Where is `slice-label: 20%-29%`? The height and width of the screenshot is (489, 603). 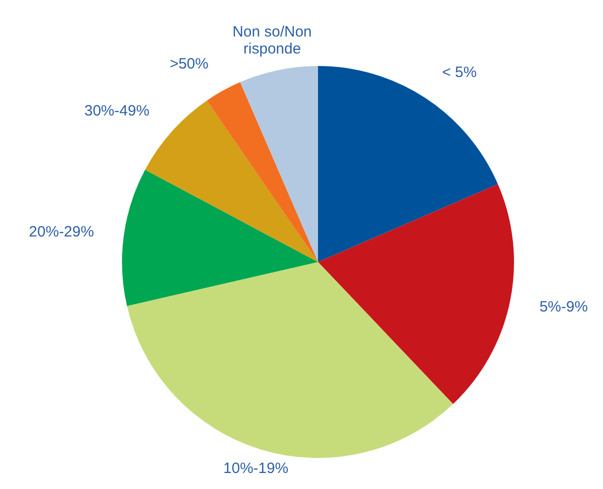 slice-label: 20%-29% is located at coordinates (61, 231).